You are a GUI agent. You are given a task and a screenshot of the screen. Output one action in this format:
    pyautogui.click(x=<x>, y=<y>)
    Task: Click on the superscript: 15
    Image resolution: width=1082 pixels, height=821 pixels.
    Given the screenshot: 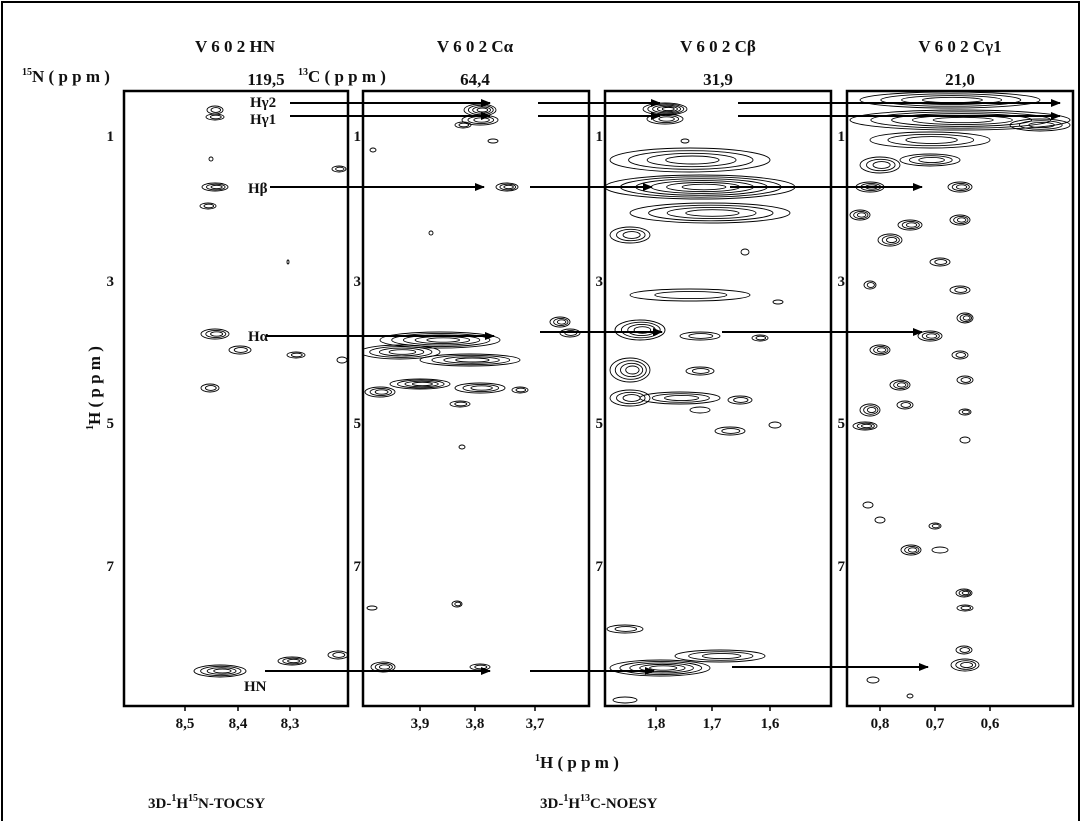 What is the action you would take?
    pyautogui.click(x=27, y=72)
    